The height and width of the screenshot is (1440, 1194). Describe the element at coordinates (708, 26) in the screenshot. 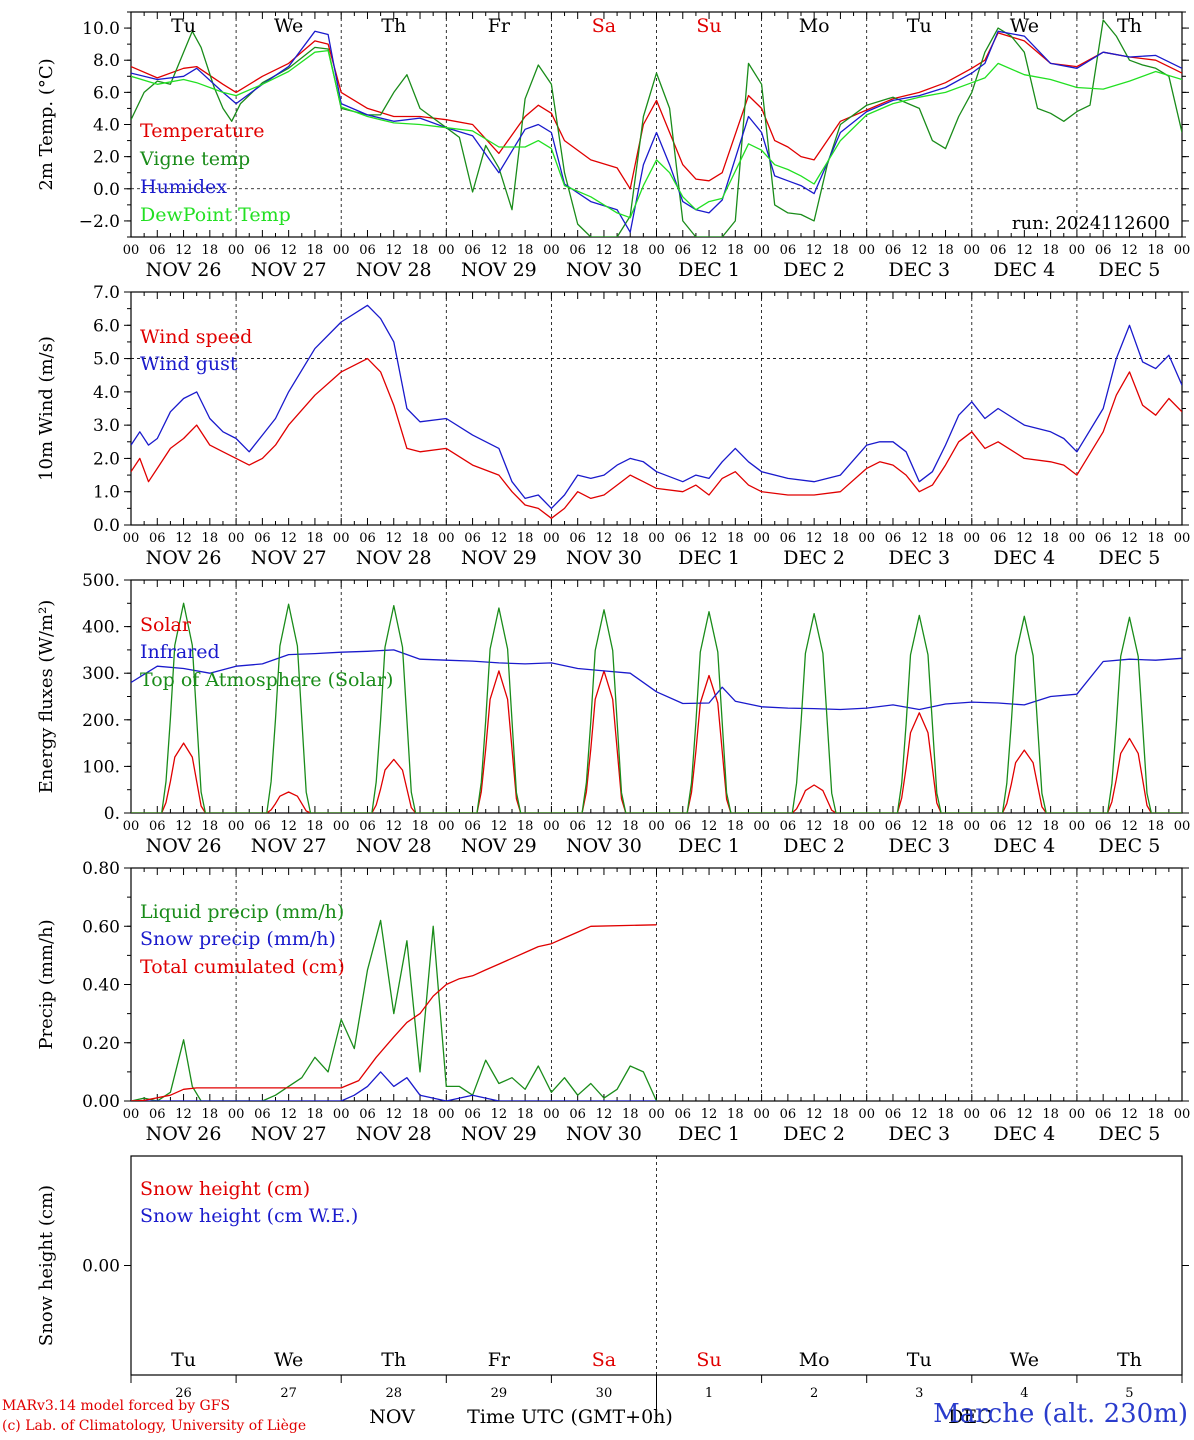

I see `weekday-label: Su` at that location.